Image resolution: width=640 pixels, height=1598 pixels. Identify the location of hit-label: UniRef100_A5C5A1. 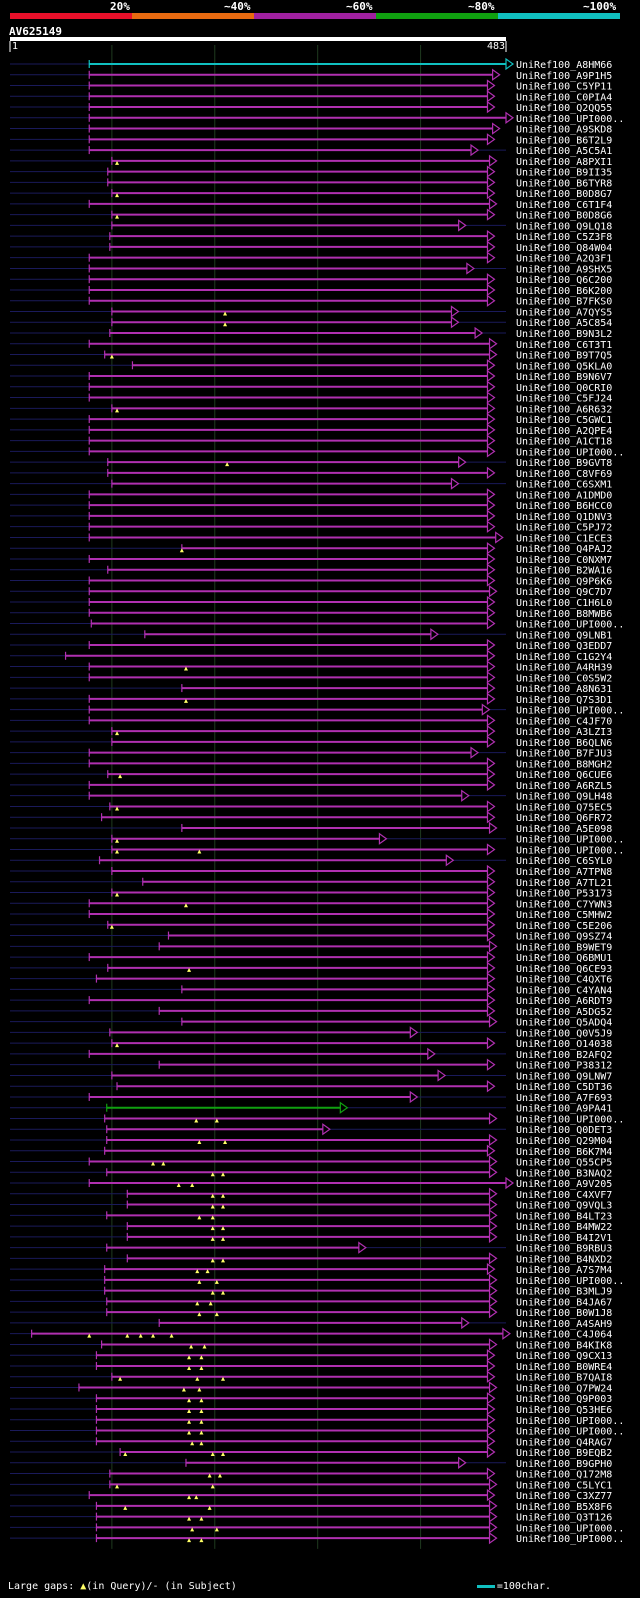
(564, 151).